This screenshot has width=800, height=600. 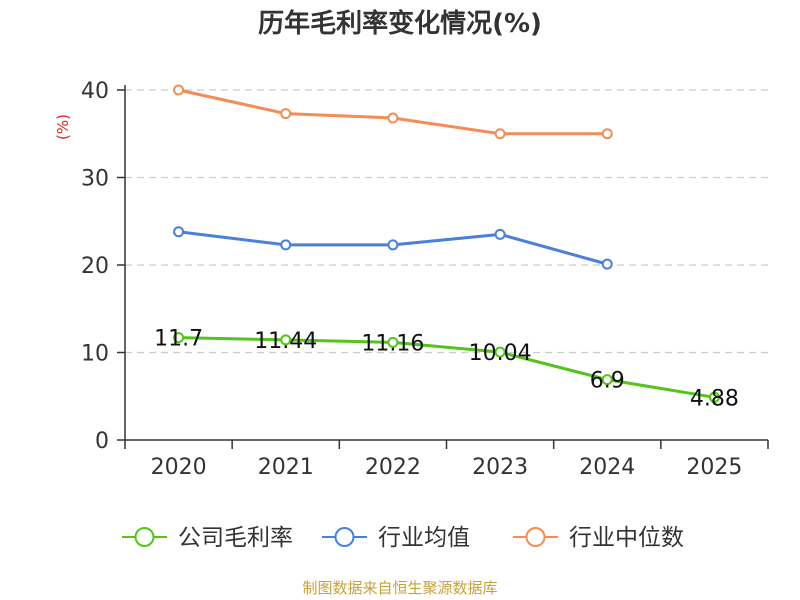 I want to click on x-tick-label: 2021, so click(x=286, y=467).